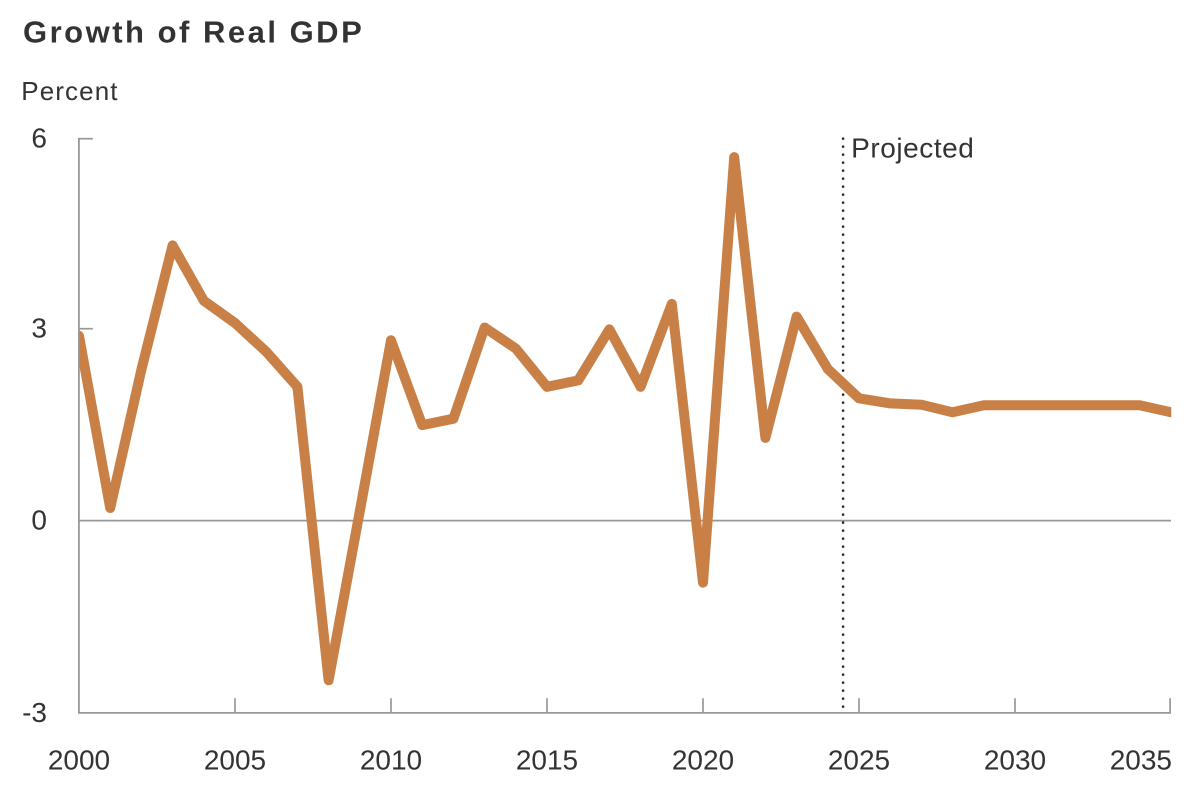 This screenshot has width=1200, height=800. I want to click on svg-text: 2005, so click(235, 759).